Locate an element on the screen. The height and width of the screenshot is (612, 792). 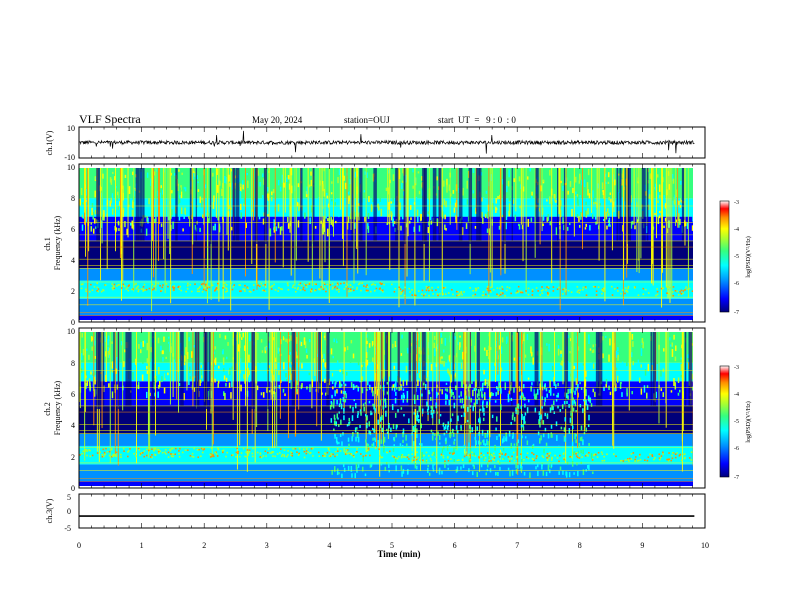
ch2-colorbar-ramp is located at coordinates (724, 421).